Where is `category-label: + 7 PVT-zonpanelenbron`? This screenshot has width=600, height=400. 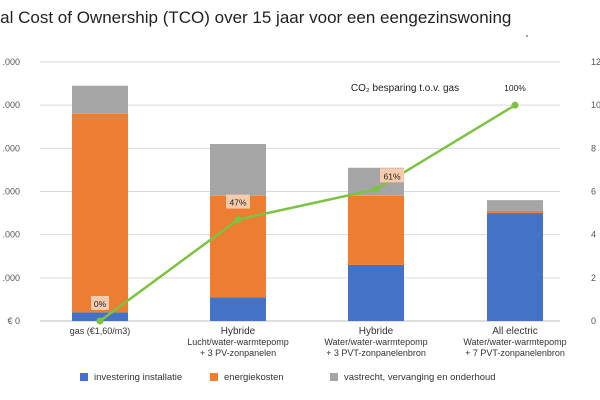 category-label: + 7 PVT-zonpanelenbron is located at coordinates (515, 353).